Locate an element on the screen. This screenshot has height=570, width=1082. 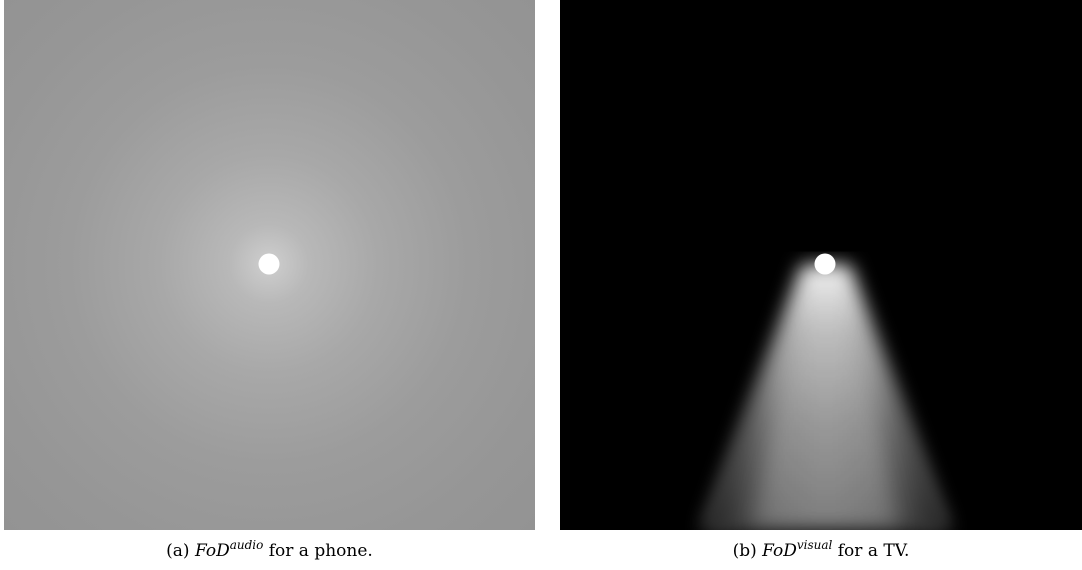
tv-view-cone is located at coordinates (826, 397).